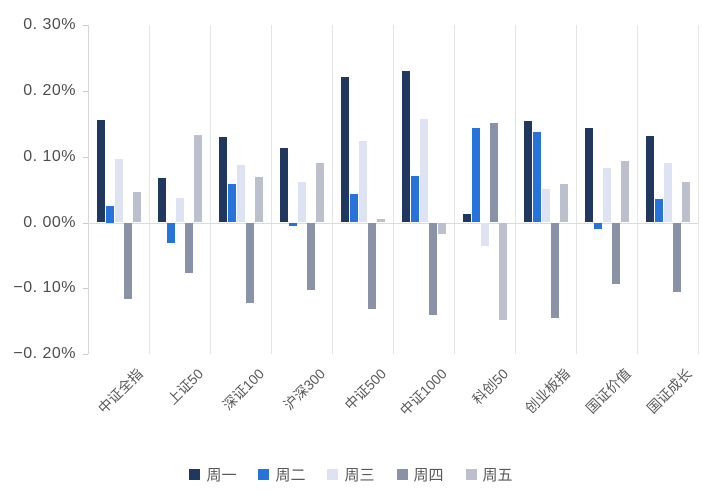 The width and height of the screenshot is (702, 501). Describe the element at coordinates (428, 475) in the screenshot. I see `legend-label: 周四` at that location.